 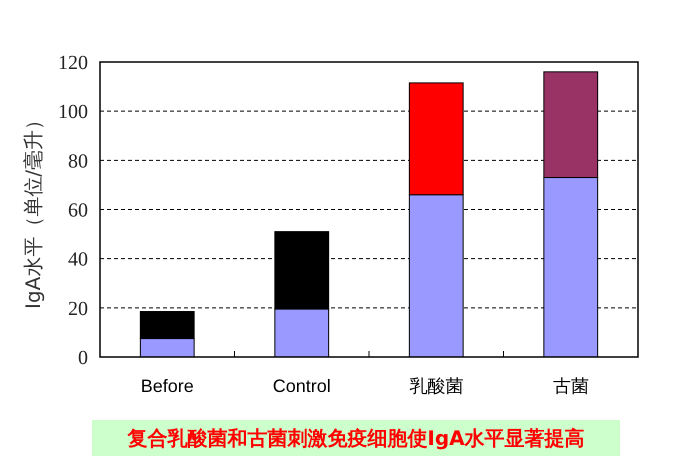 What do you see at coordinates (33, 210) in the screenshot?
I see `y-axis-title: IgA水平（单位/毫升）` at bounding box center [33, 210].